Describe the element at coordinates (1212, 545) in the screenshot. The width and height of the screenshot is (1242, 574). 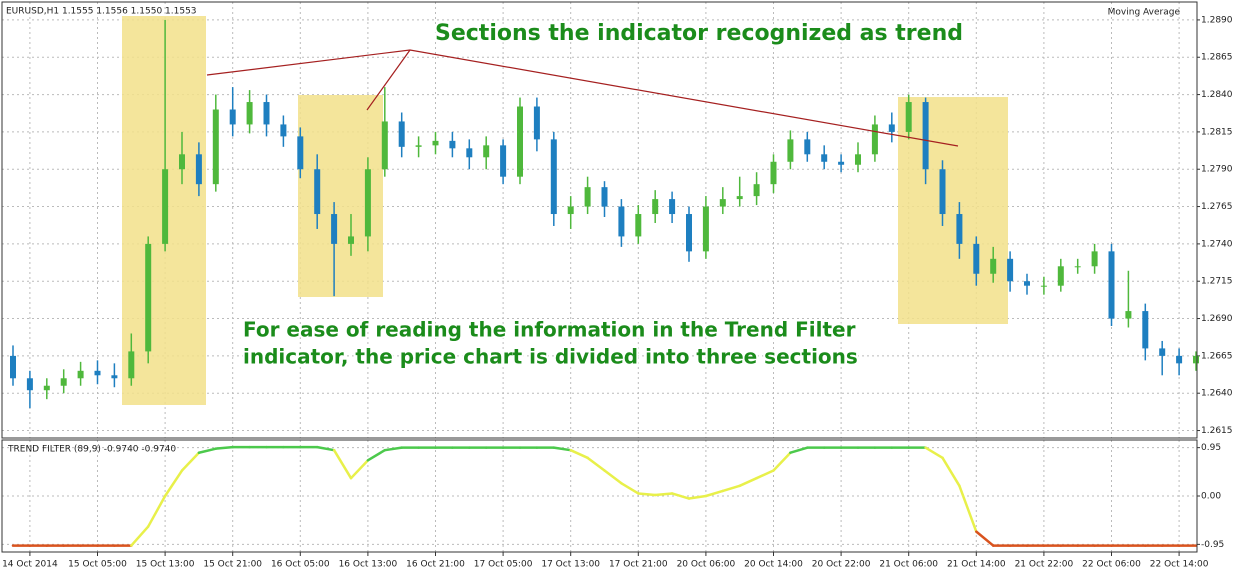
I see `y-tick-label: -0.95` at that location.